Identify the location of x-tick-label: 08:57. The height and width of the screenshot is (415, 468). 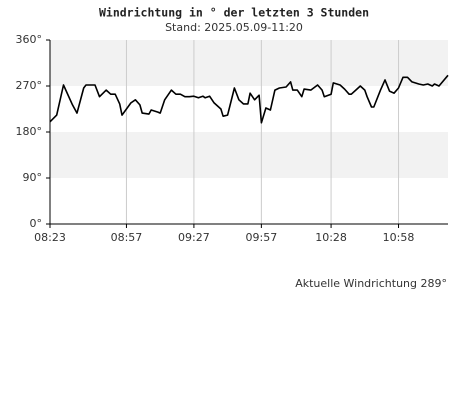
(127, 237).